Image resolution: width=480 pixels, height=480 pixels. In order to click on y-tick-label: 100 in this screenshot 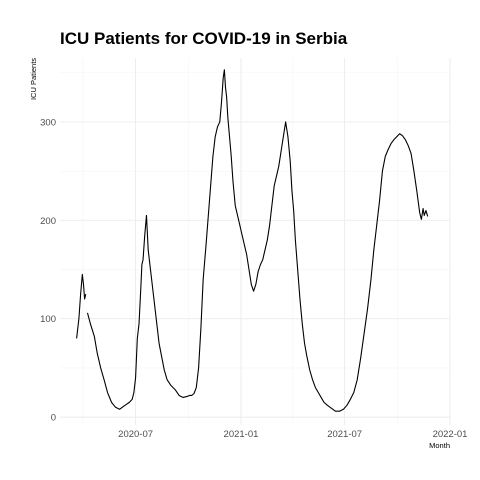, I will do `click(48, 319)`.